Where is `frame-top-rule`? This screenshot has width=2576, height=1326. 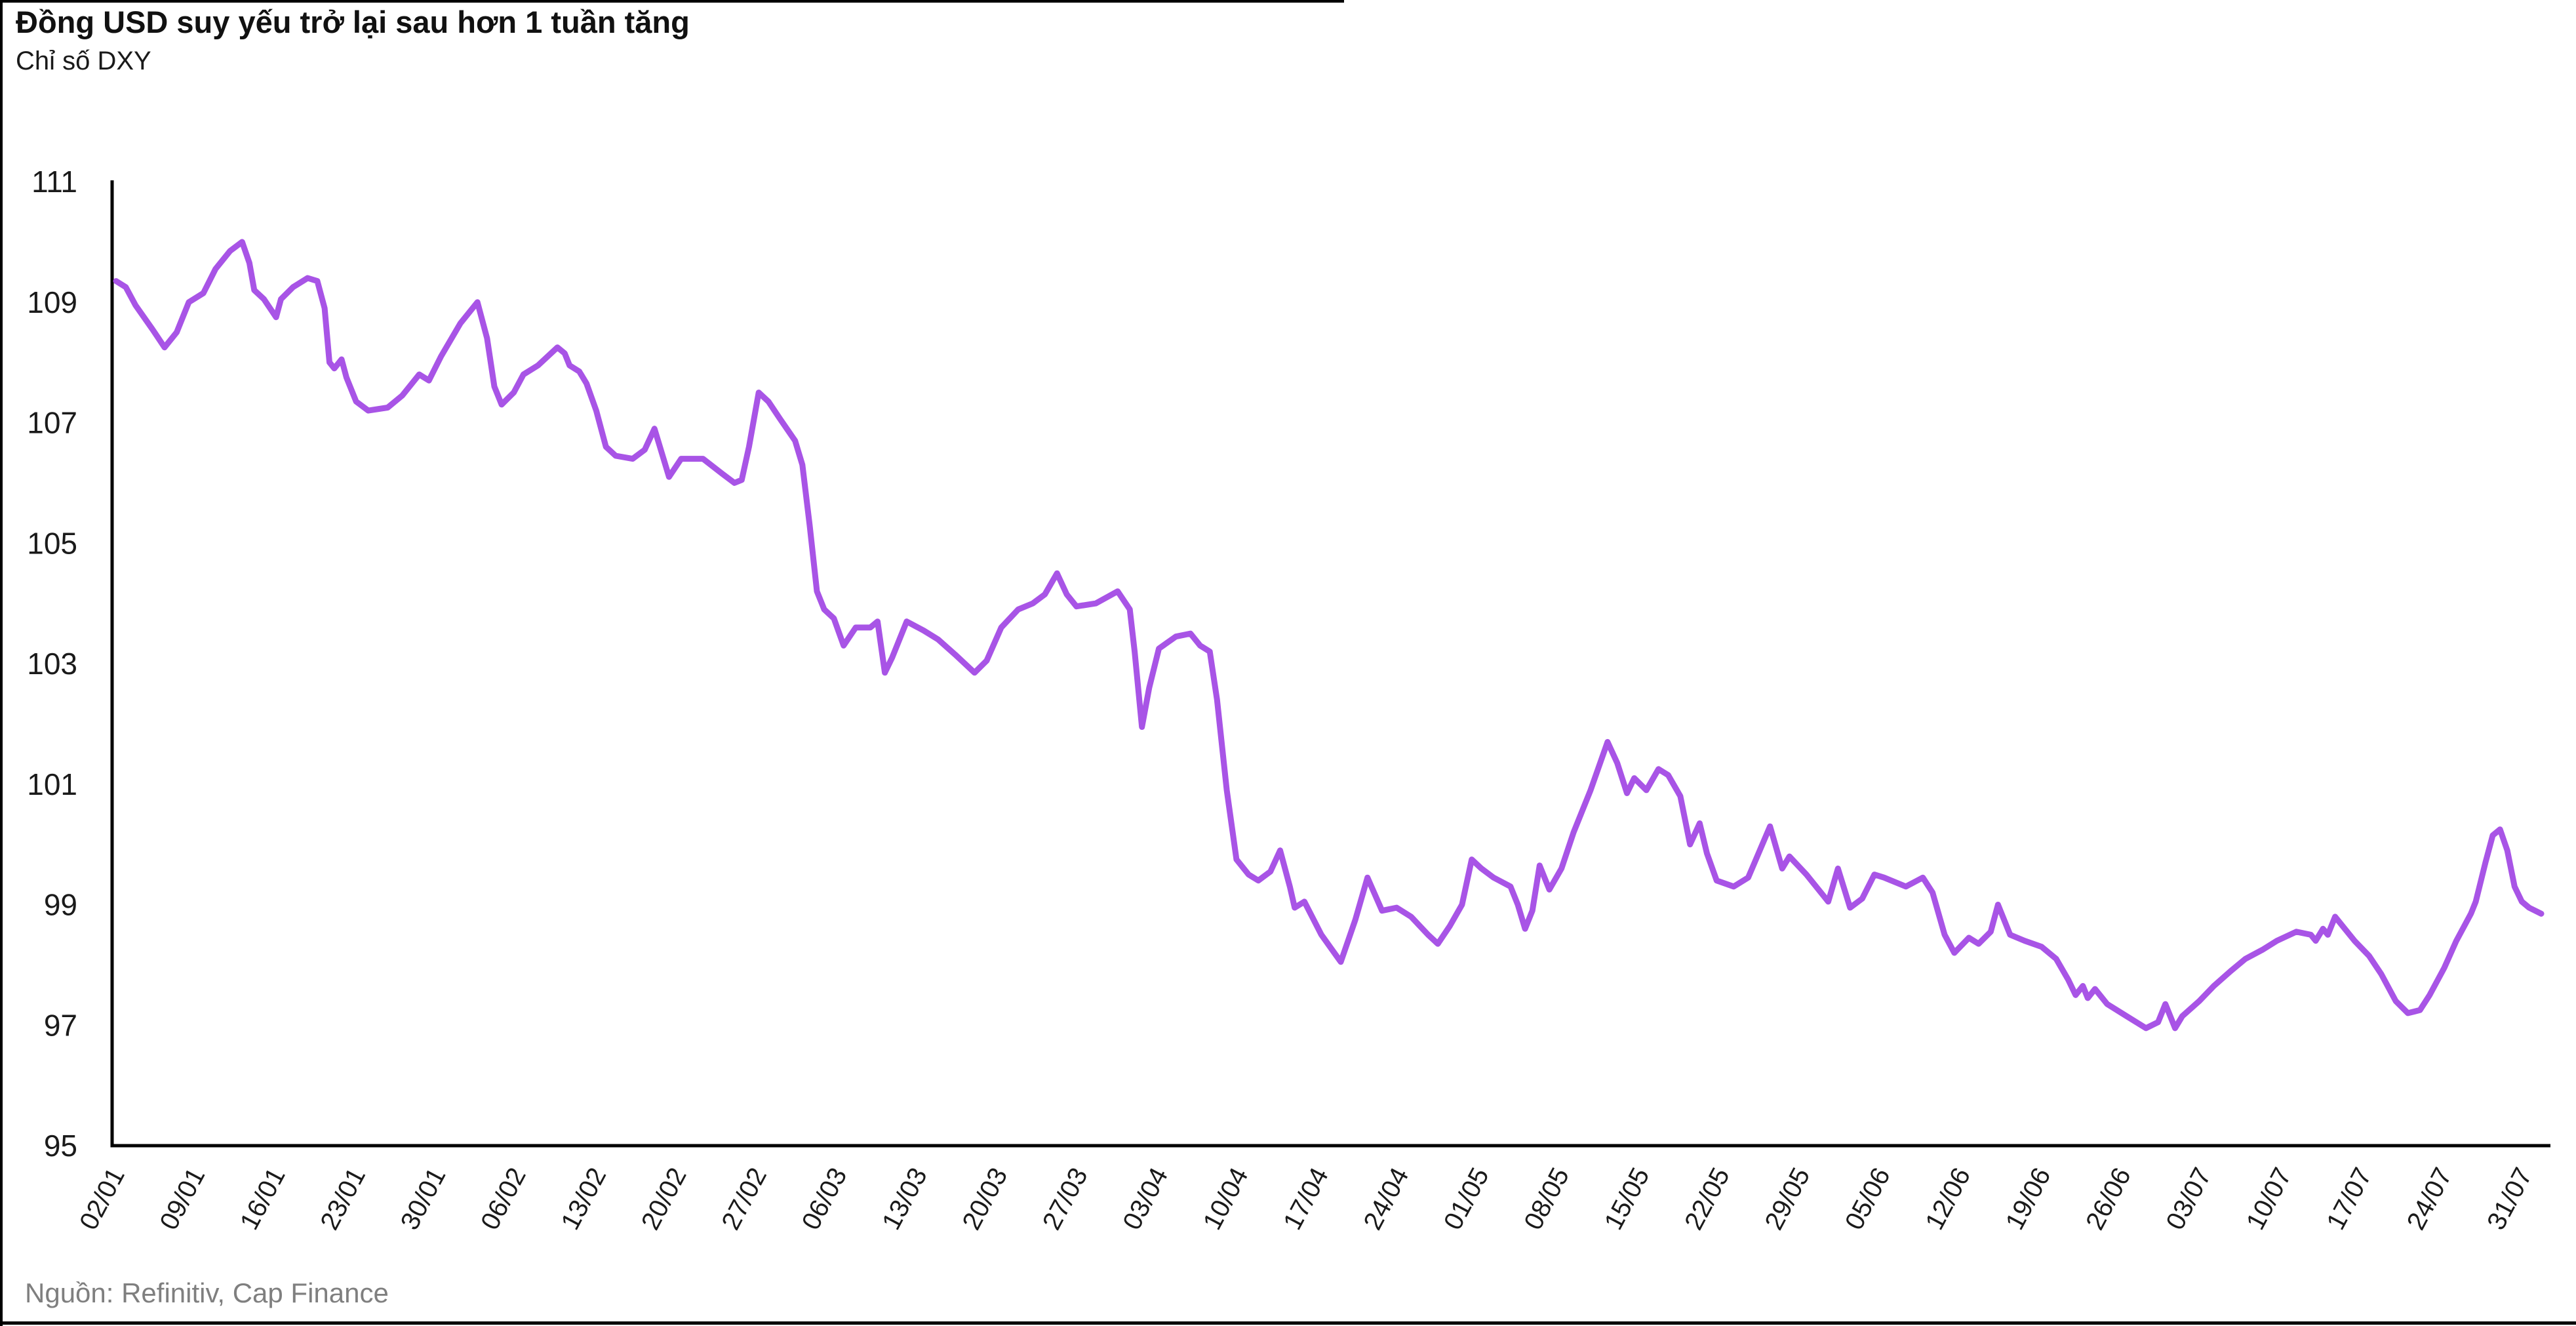 frame-top-rule is located at coordinates (672, 1).